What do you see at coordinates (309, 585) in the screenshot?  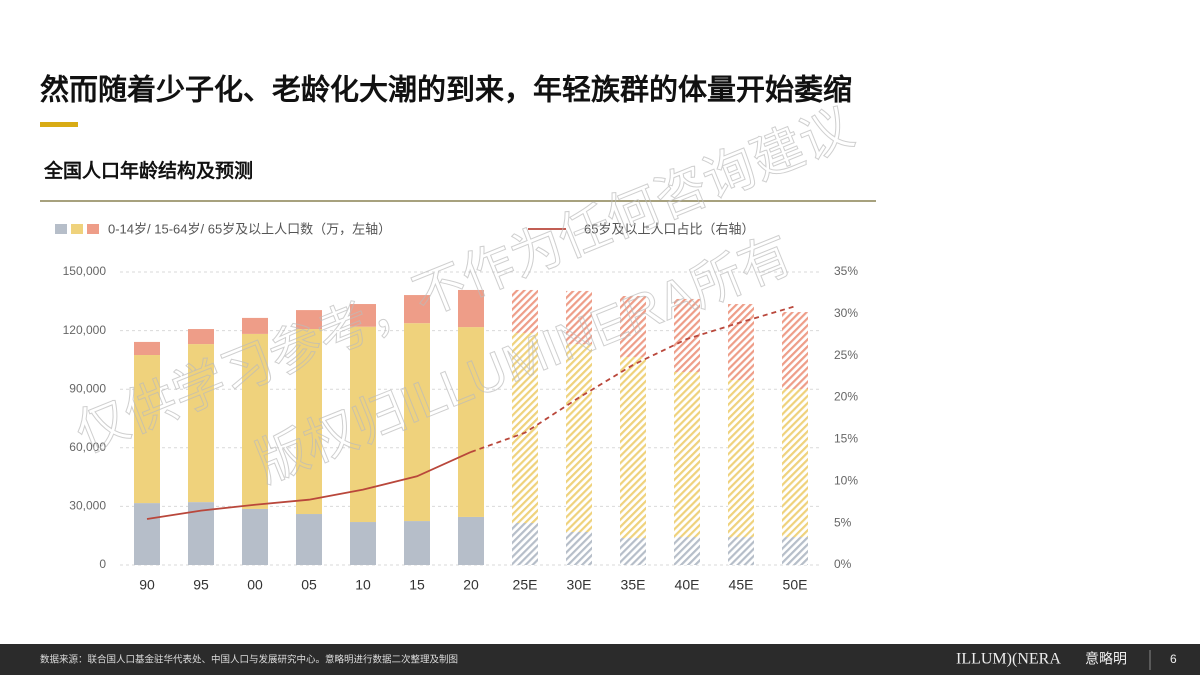 I see `x-tick-label: 05` at bounding box center [309, 585].